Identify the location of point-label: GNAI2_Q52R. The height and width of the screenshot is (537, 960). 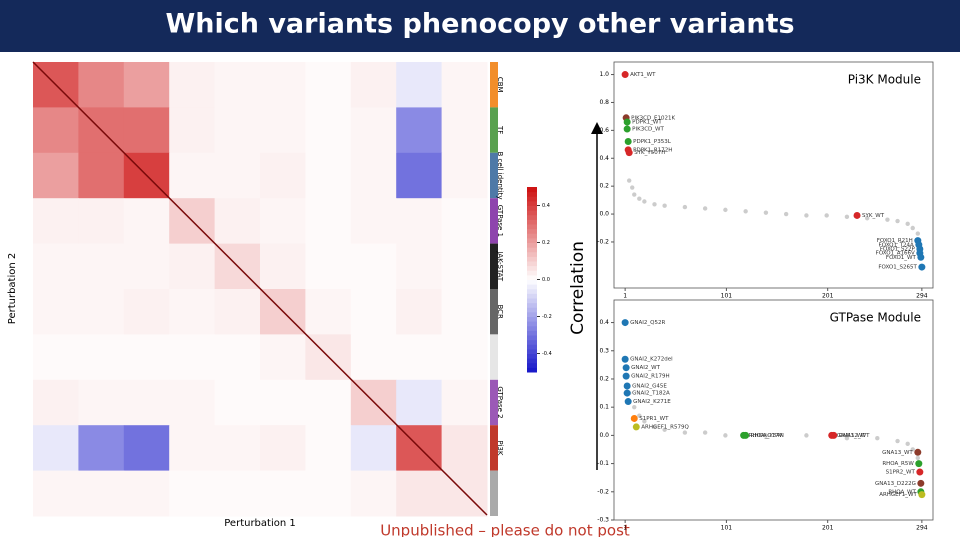
(647, 323).